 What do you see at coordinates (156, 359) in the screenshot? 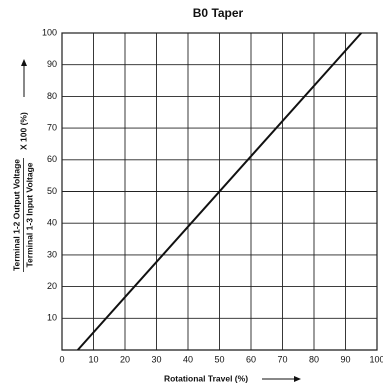
I see `x-tick-label: 30` at bounding box center [156, 359].